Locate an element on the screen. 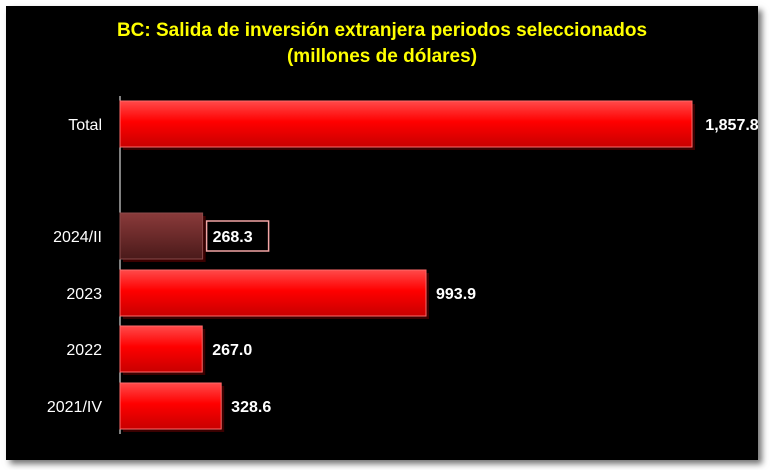 This screenshot has width=770, height=470. chart-subtitle: (millones de dólares) is located at coordinates (382, 56).